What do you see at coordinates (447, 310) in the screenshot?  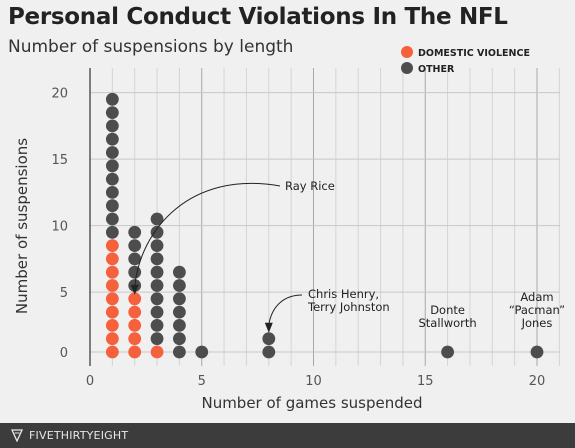 I see `annotation-donte-stallworth-line: Donte` at bounding box center [447, 310].